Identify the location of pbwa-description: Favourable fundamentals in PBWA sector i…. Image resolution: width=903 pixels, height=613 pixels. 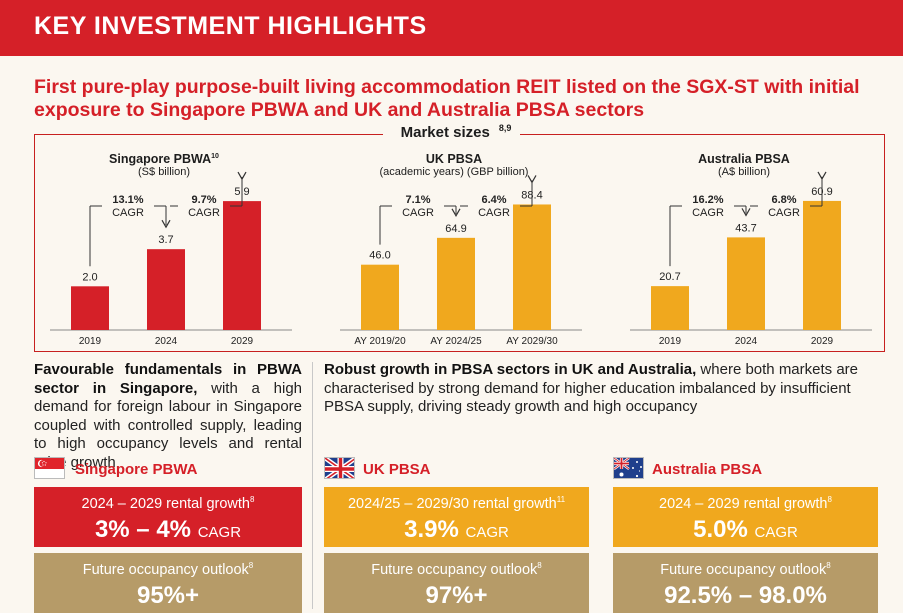
(168, 416).